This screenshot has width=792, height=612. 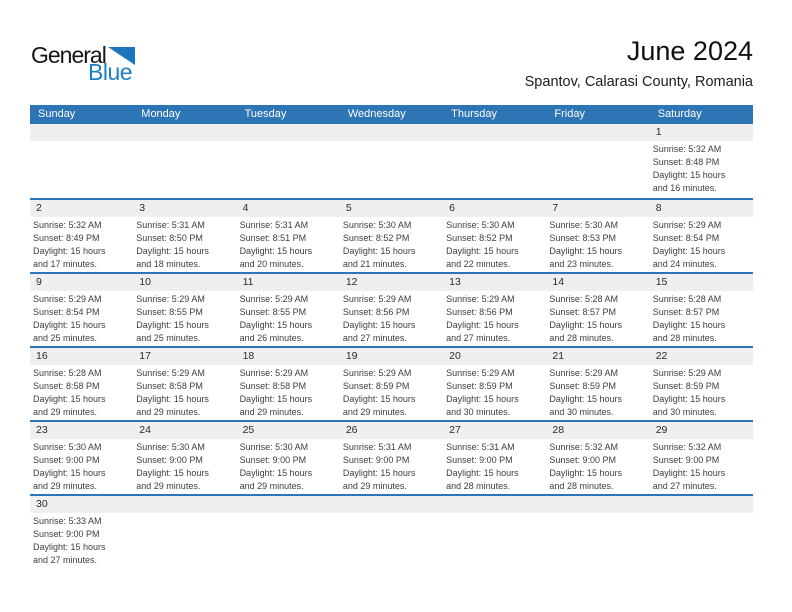 What do you see at coordinates (376, 238) in the screenshot?
I see `sunset-text: Sunset: 8:52 PM` at bounding box center [376, 238].